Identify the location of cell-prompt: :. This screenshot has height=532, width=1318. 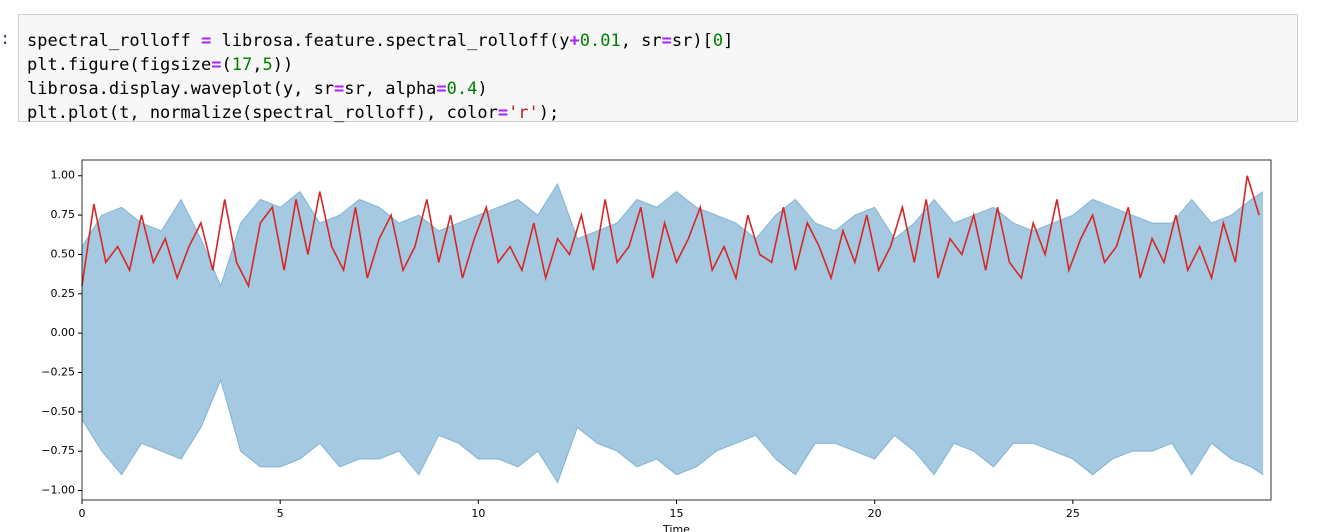
(5, 39).